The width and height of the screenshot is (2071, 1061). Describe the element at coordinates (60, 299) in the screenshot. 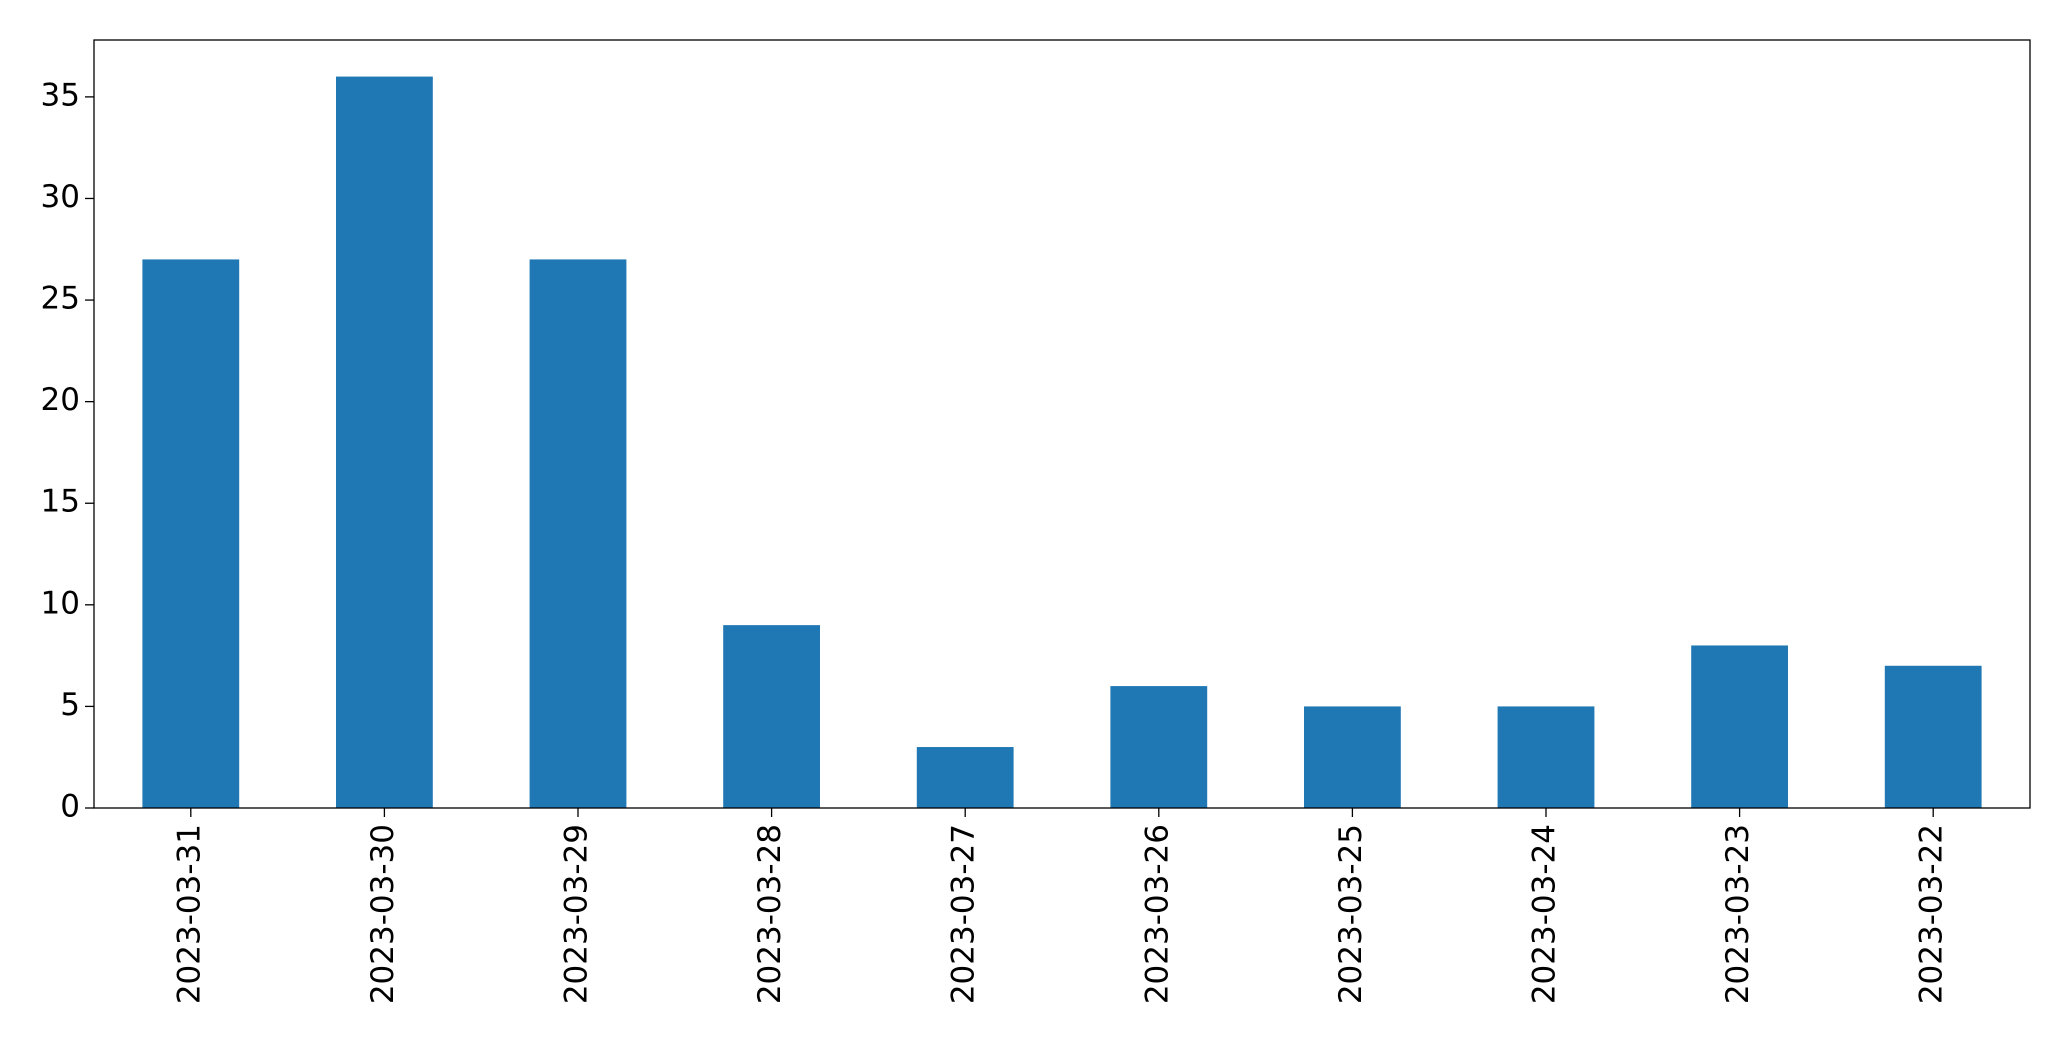

I see `y-tick-label: 25` at that location.